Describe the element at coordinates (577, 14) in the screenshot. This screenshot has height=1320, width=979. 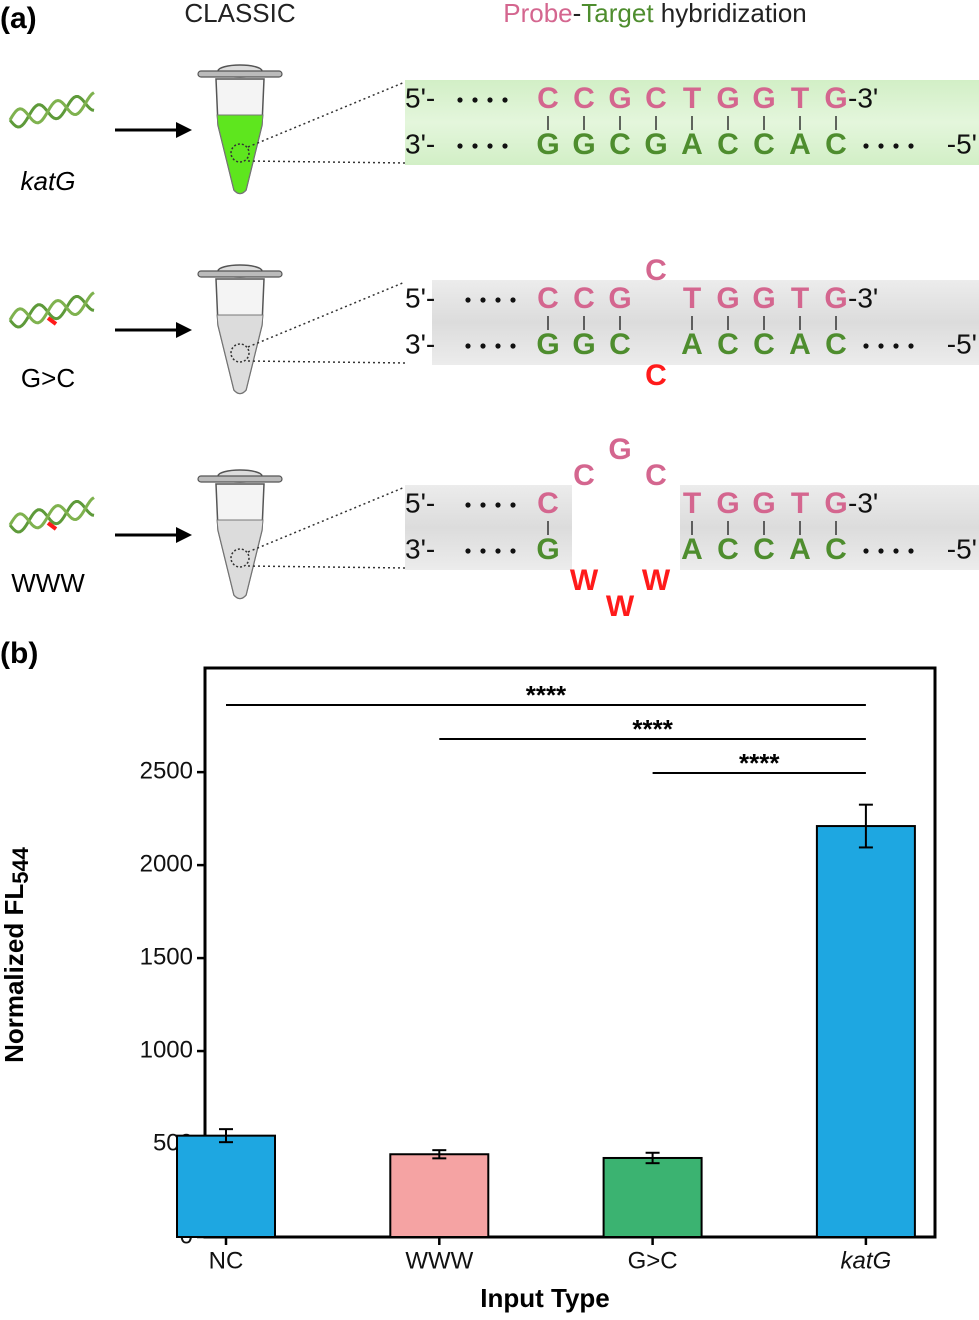
I see `heading-dash: -` at that location.